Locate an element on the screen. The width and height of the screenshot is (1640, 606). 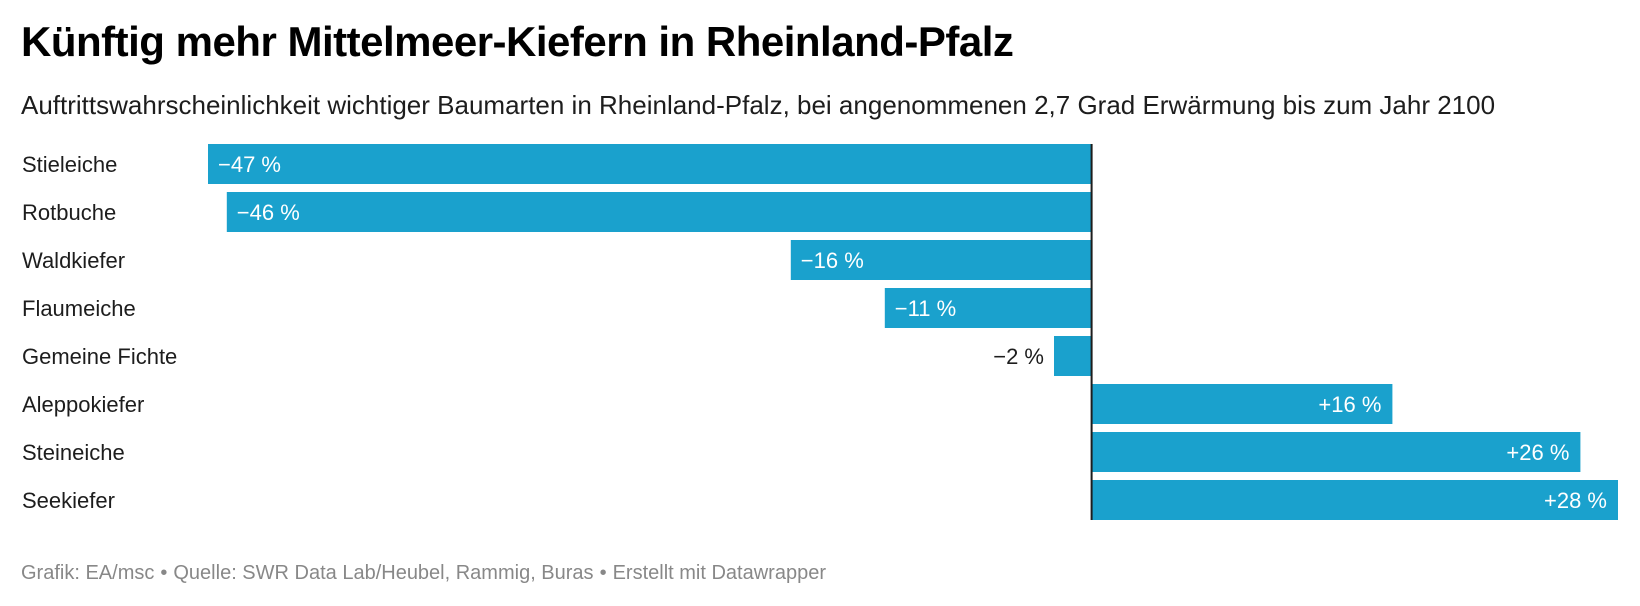
category-label: Waldkiefer is located at coordinates (73, 260).